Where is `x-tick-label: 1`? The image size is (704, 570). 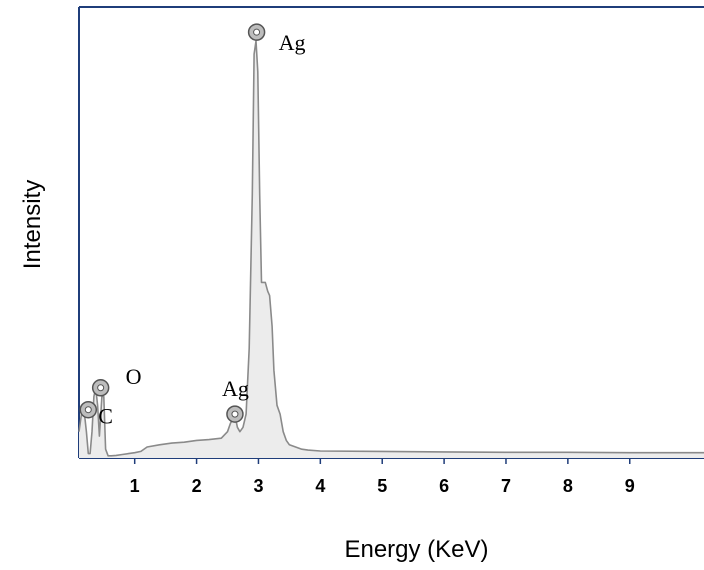 x-tick-label: 1 is located at coordinates (135, 486).